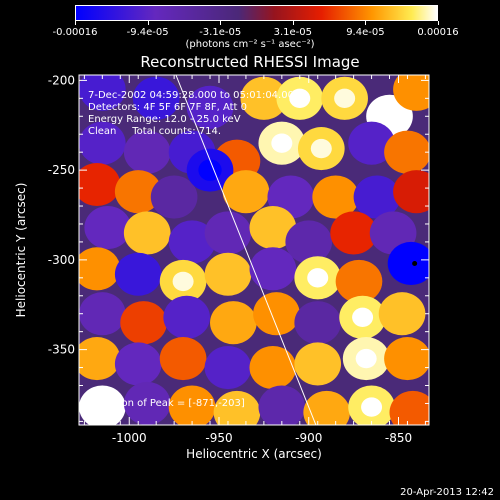 Image resolution: width=500 pixels, height=500 pixels. I want to click on colorbar, so click(256, 13).